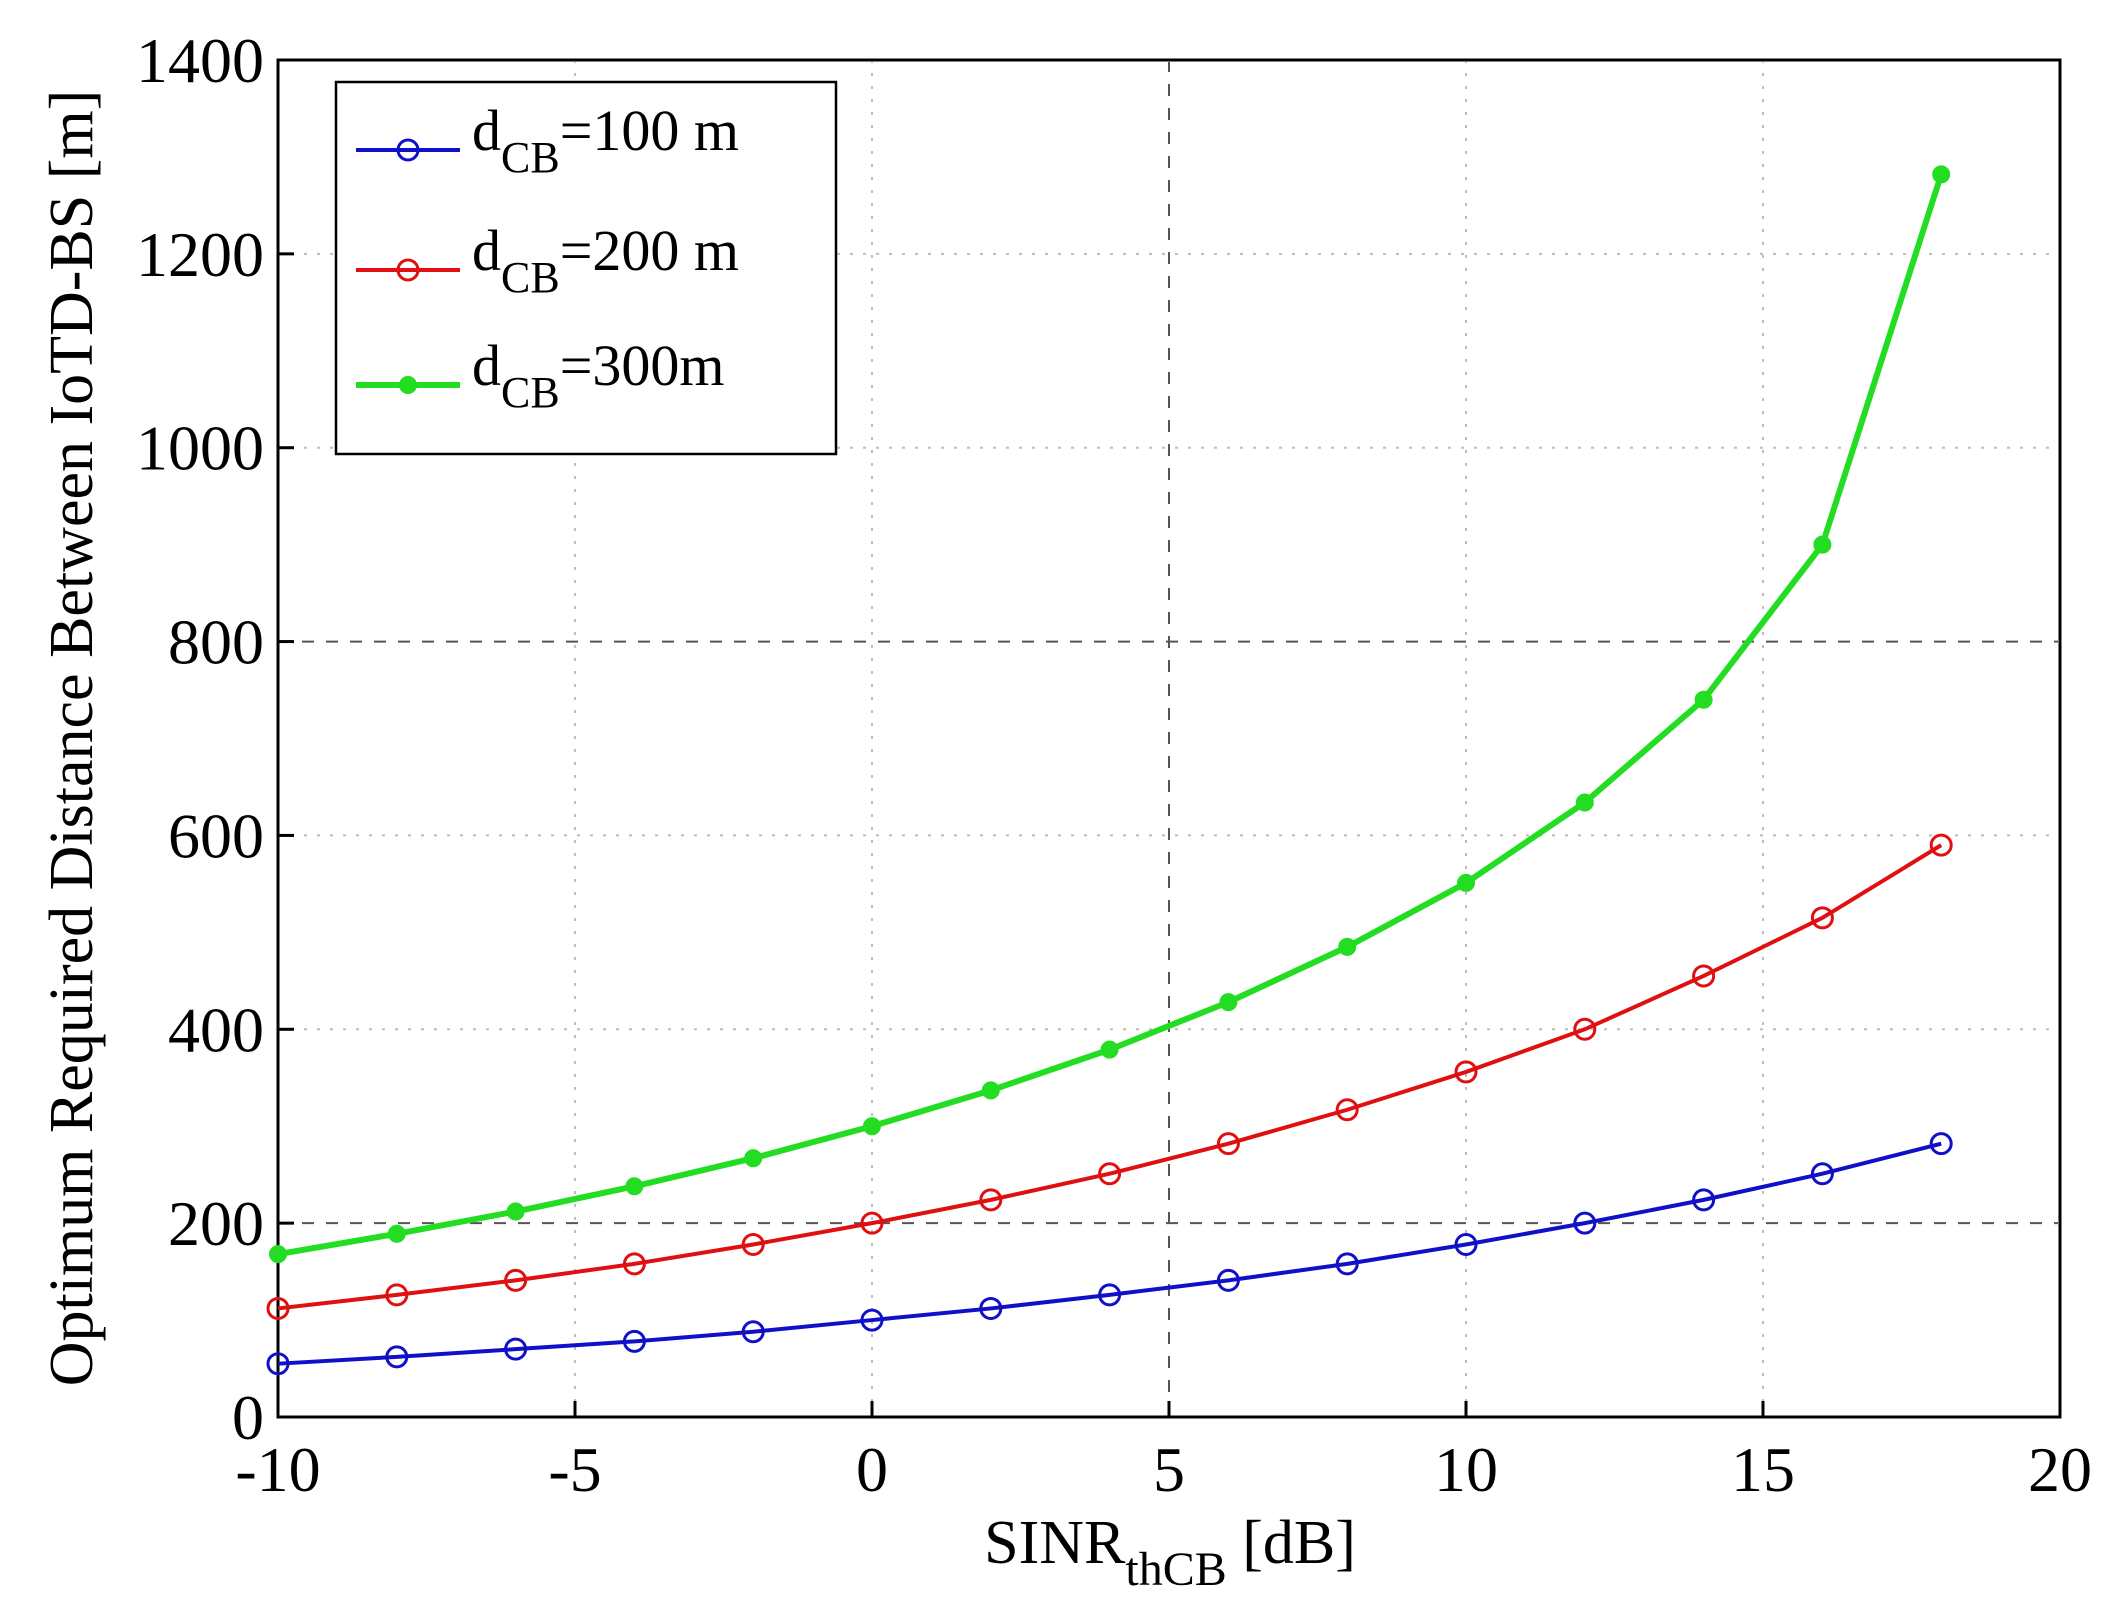 Image resolution: width=2112 pixels, height=1623 pixels. What do you see at coordinates (216, 1029) in the screenshot?
I see `y-tick-label: 400` at bounding box center [216, 1029].